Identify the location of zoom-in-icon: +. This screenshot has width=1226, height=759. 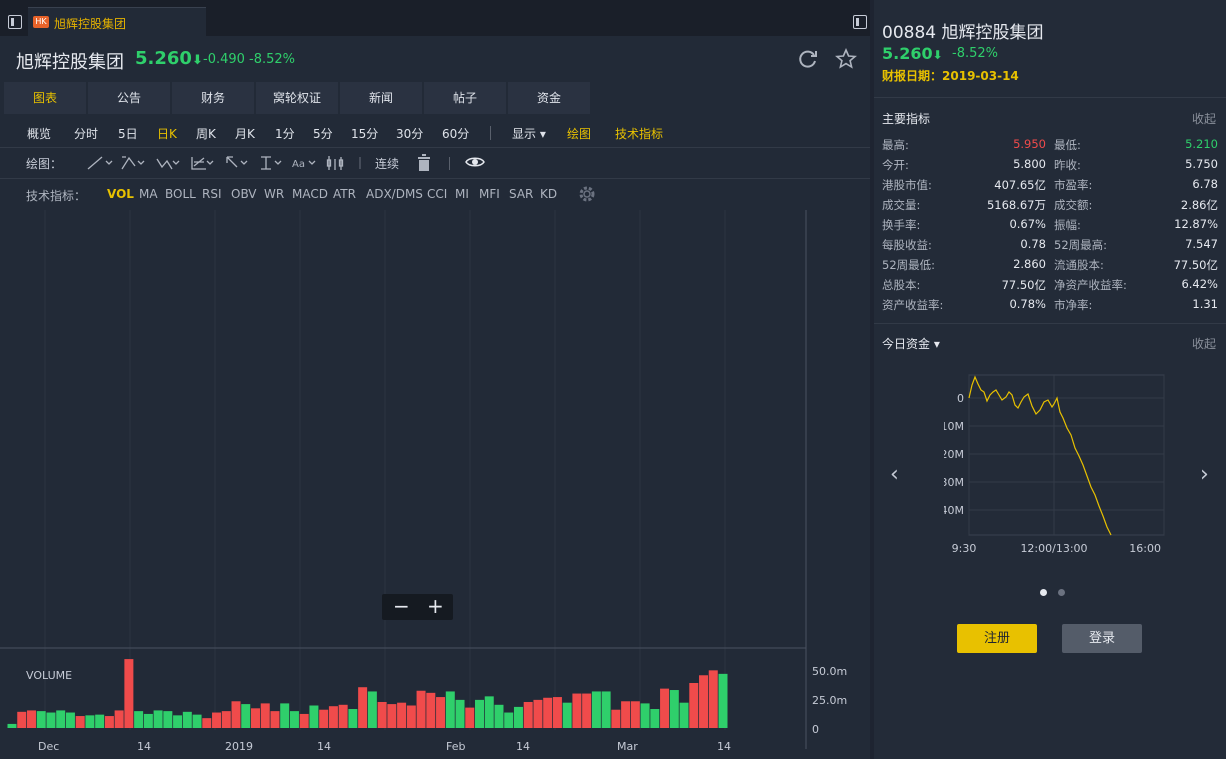
(435, 606).